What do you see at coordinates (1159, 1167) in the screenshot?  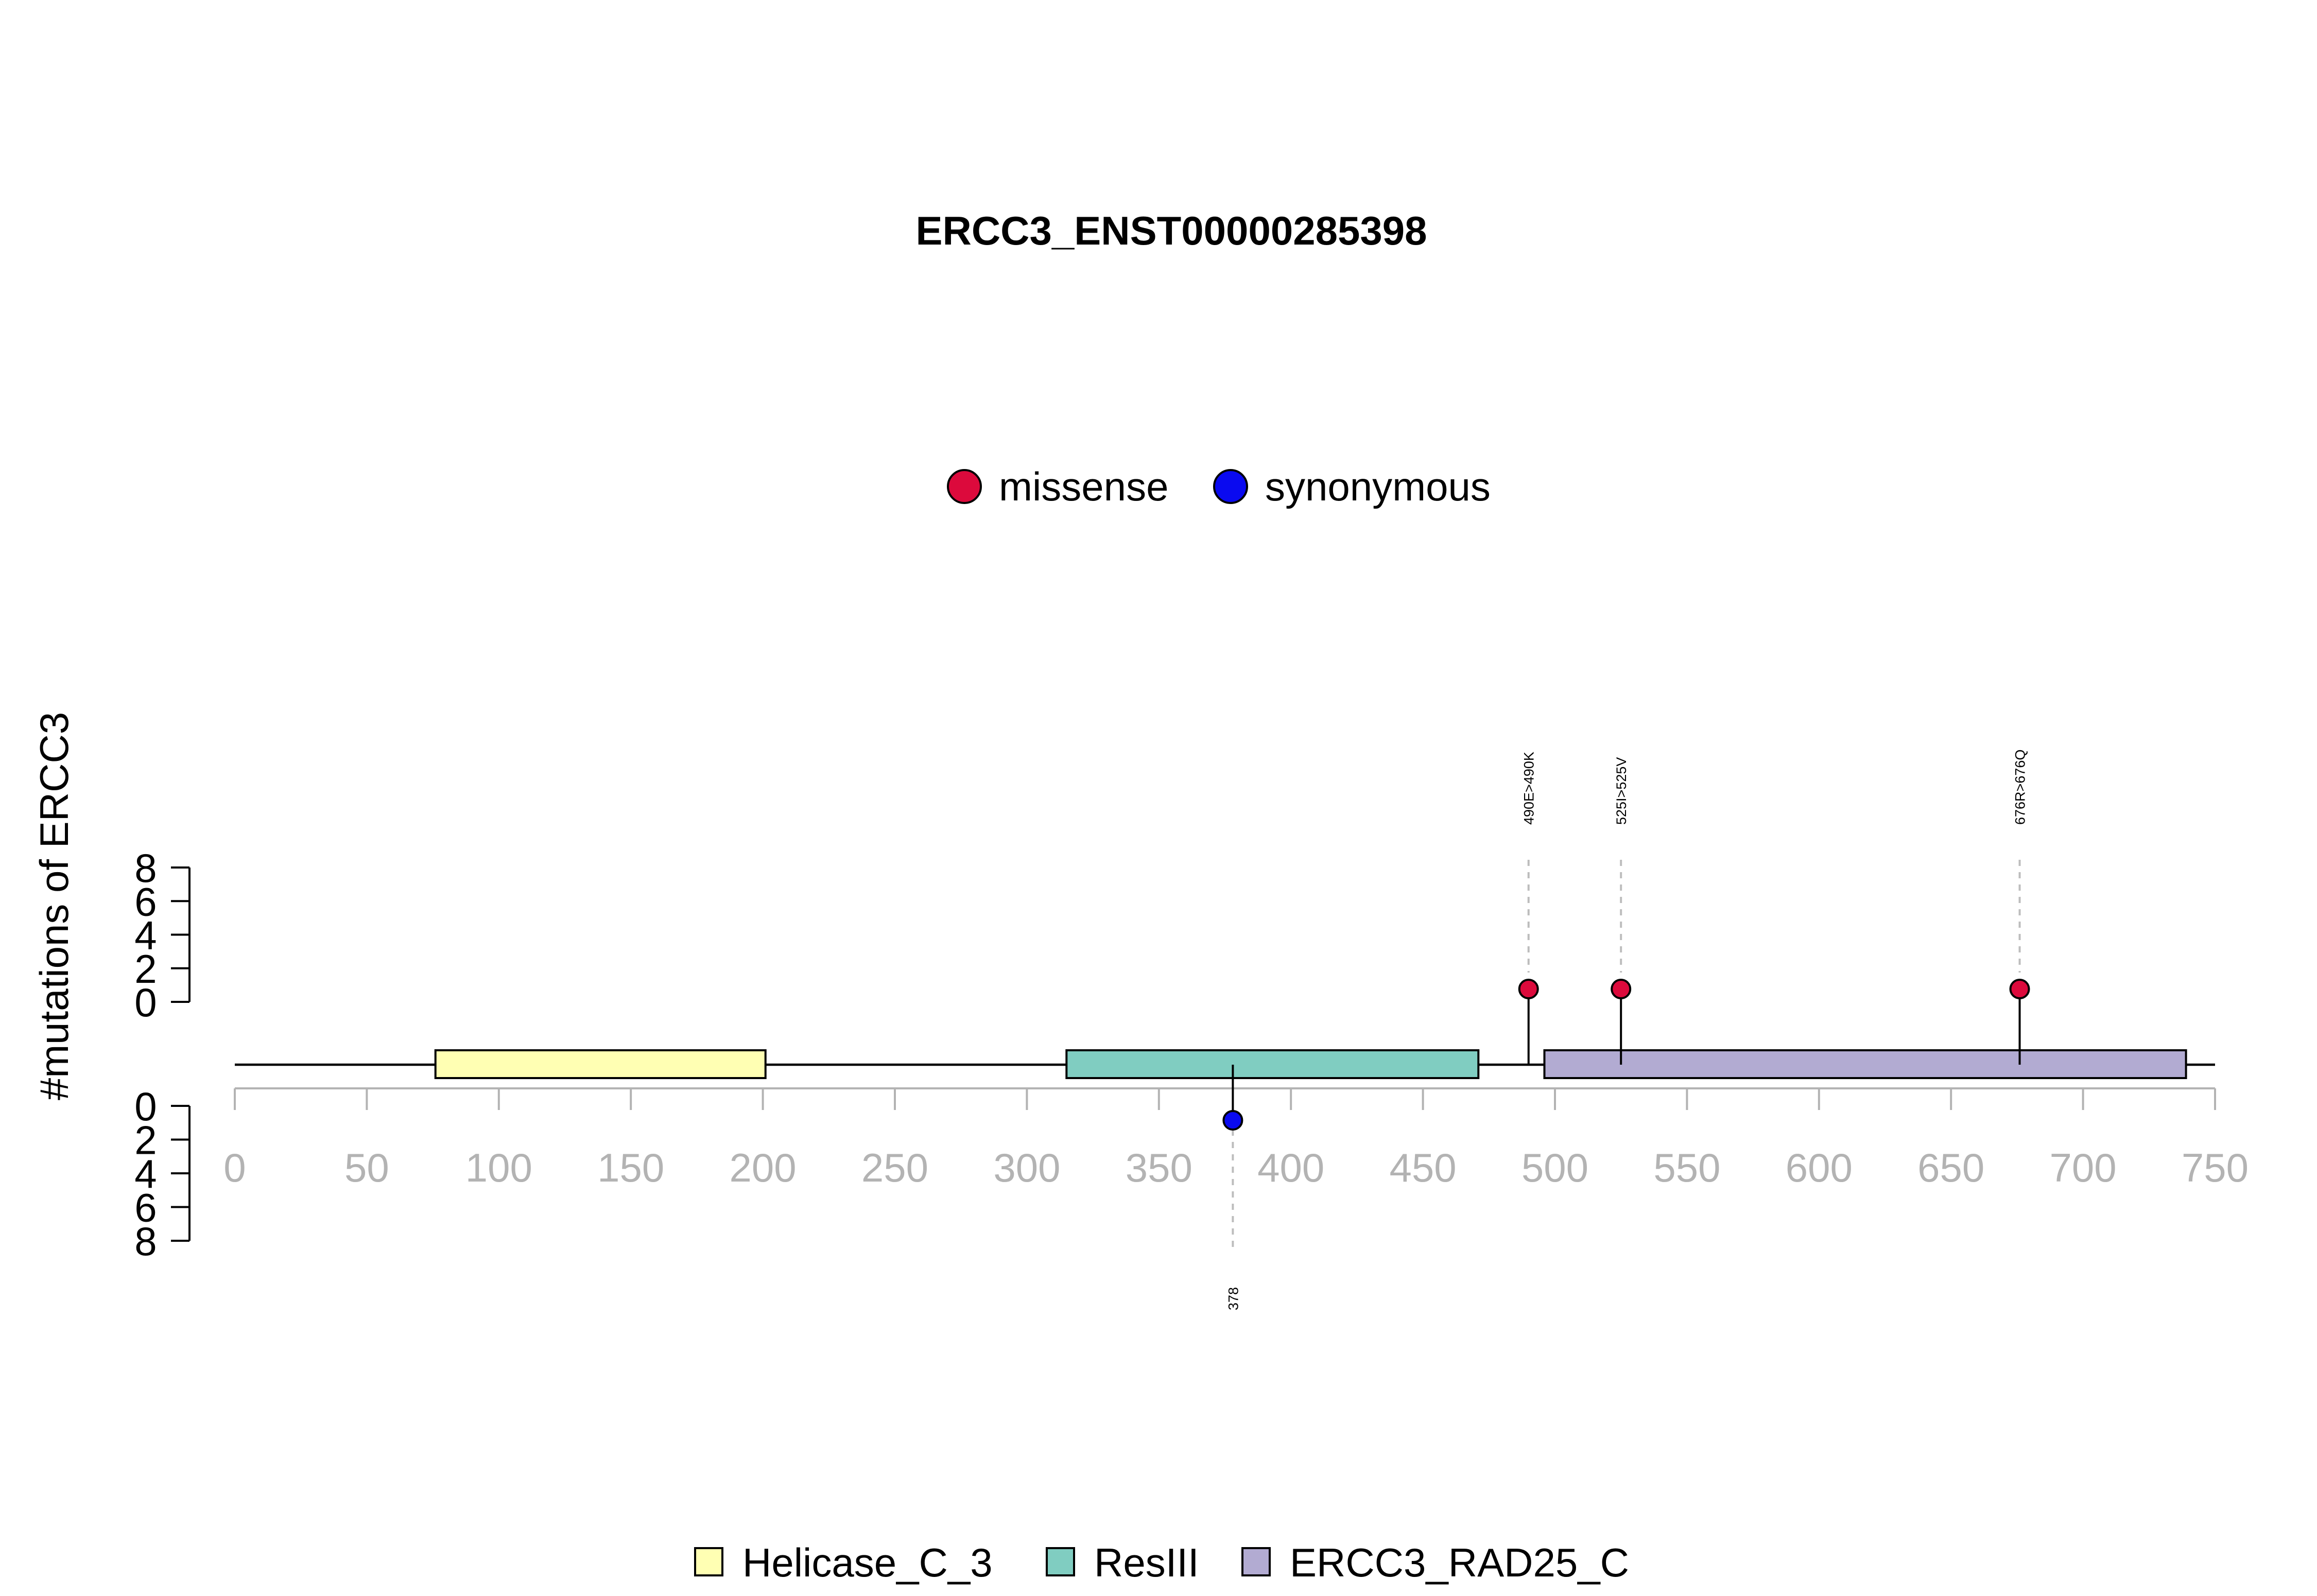 I see `x-tick-label: 350` at bounding box center [1159, 1167].